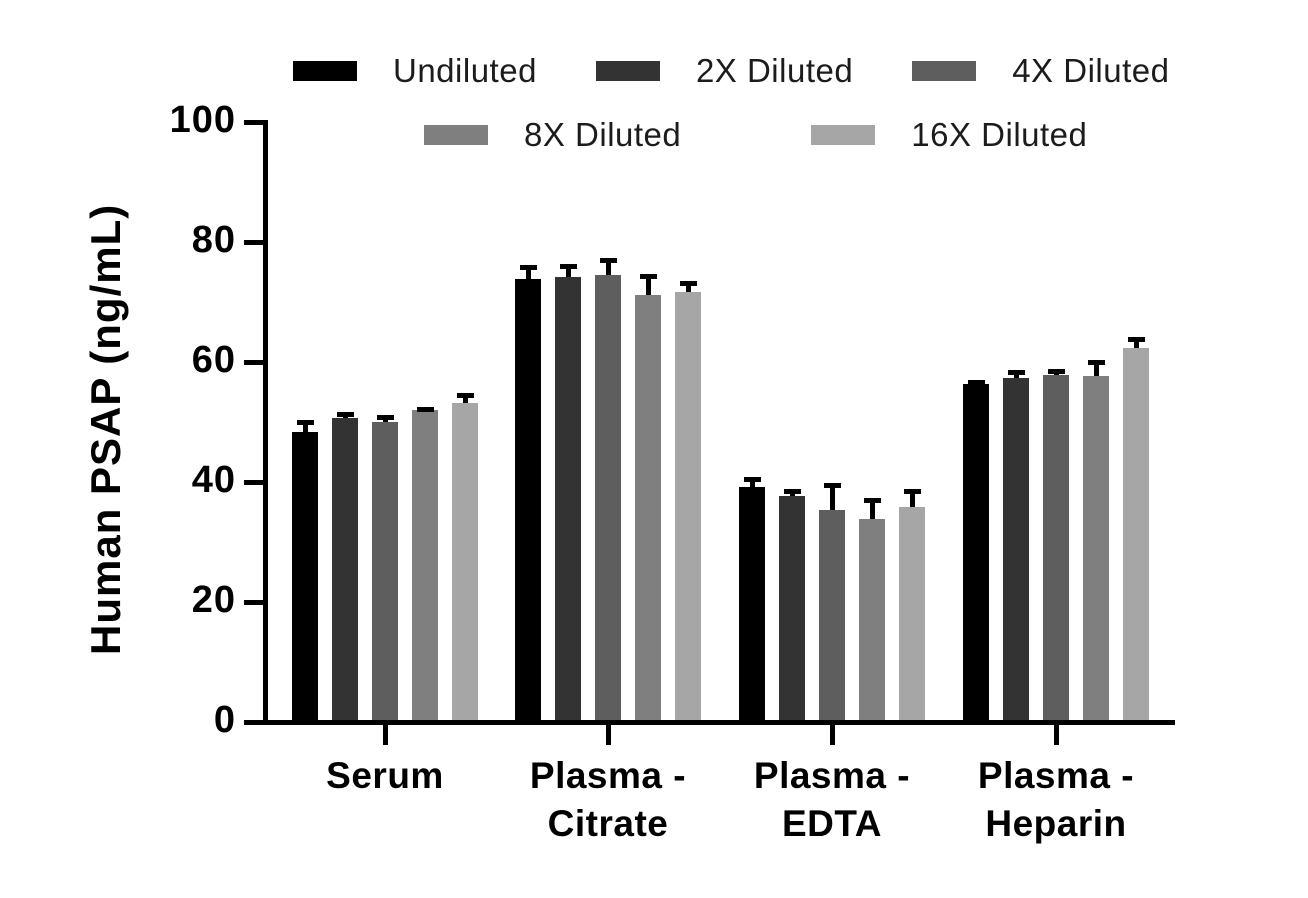  What do you see at coordinates (752, 604) in the screenshot?
I see `bar-plasma-edta-undiluted` at bounding box center [752, 604].